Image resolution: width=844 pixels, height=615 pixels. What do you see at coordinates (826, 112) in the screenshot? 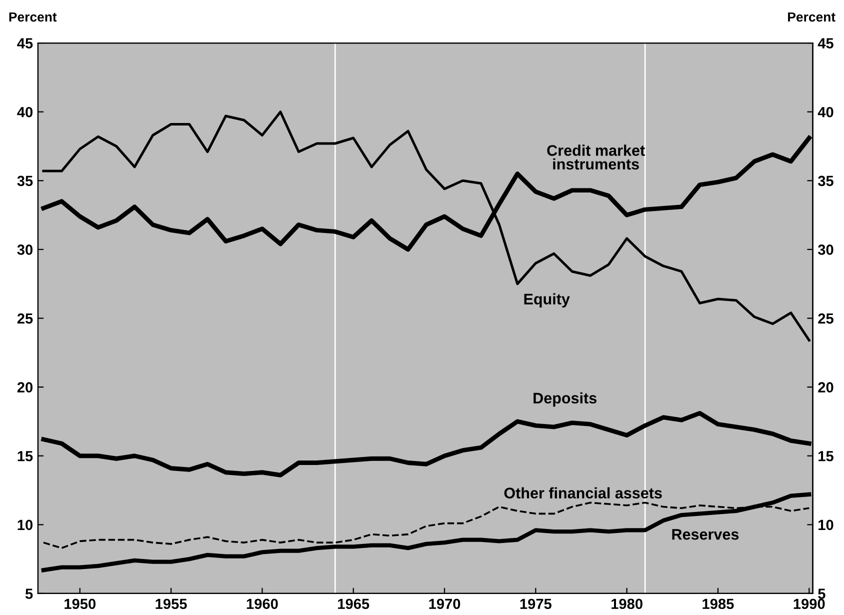
I see `y2-tick-label: 40` at bounding box center [826, 112].